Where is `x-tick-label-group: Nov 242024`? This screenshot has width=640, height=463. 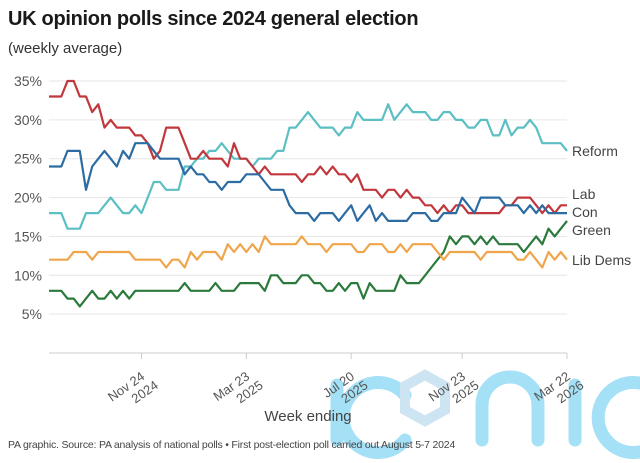
x-tick-label-group: Nov 242024 is located at coordinates (133, 391).